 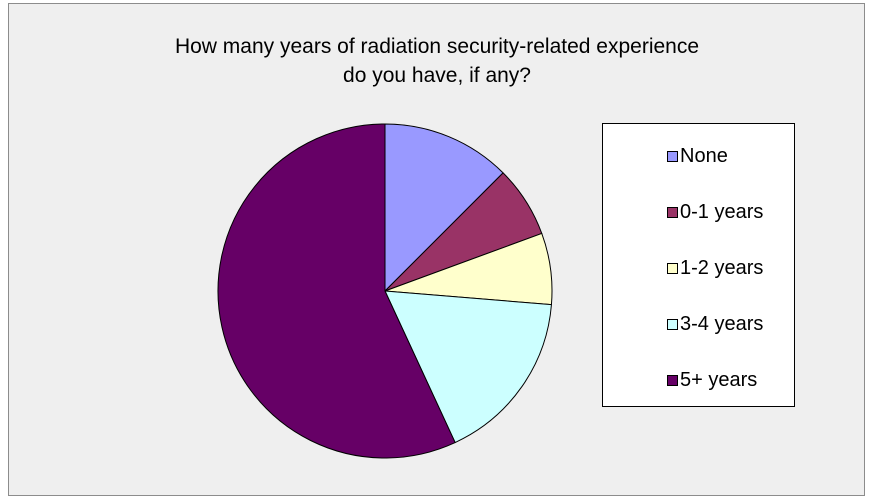 What do you see at coordinates (704, 156) in the screenshot?
I see `legend-label: None` at bounding box center [704, 156].